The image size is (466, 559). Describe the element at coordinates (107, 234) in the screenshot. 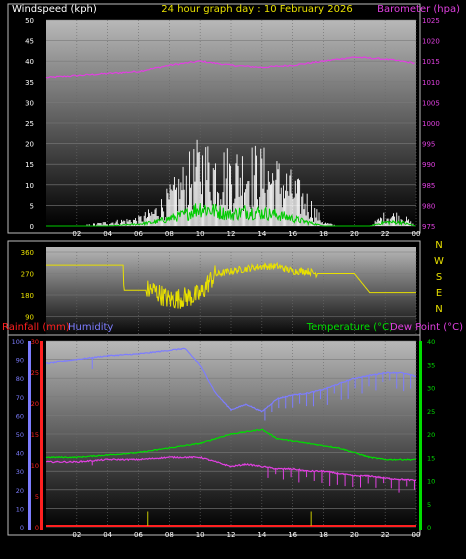

I see `wind-x-tick-label: 04` at that location.